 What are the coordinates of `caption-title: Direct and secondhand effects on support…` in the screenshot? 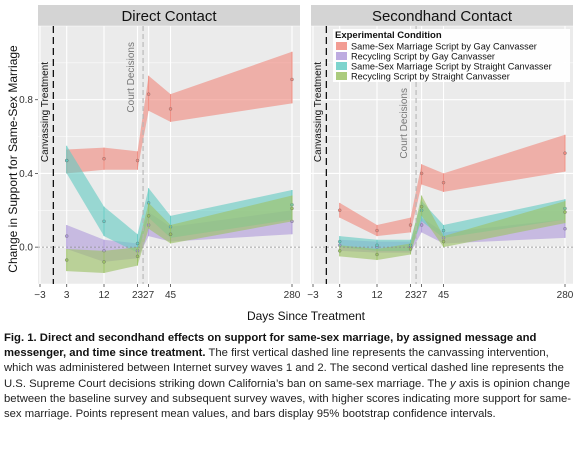 It's located at (270, 346).